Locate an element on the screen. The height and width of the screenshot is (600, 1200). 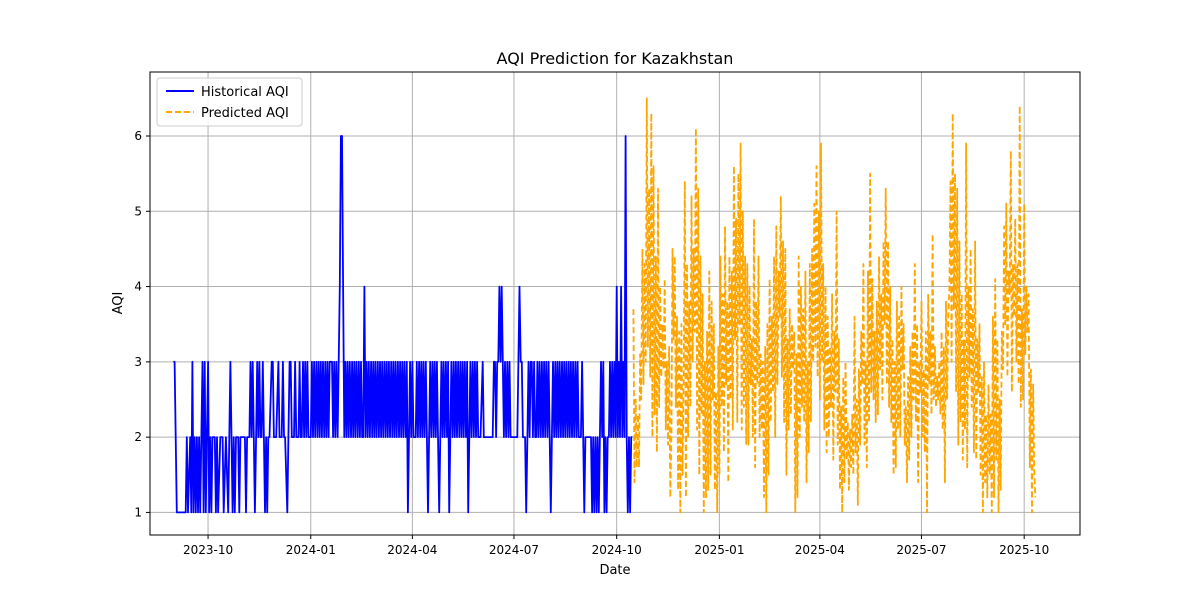
x-axis-label: Date is located at coordinates (614, 570).